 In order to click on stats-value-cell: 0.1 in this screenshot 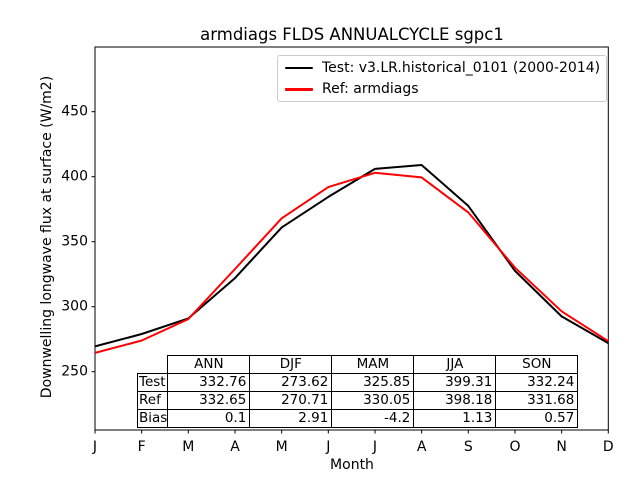, I will do `click(209, 418)`.